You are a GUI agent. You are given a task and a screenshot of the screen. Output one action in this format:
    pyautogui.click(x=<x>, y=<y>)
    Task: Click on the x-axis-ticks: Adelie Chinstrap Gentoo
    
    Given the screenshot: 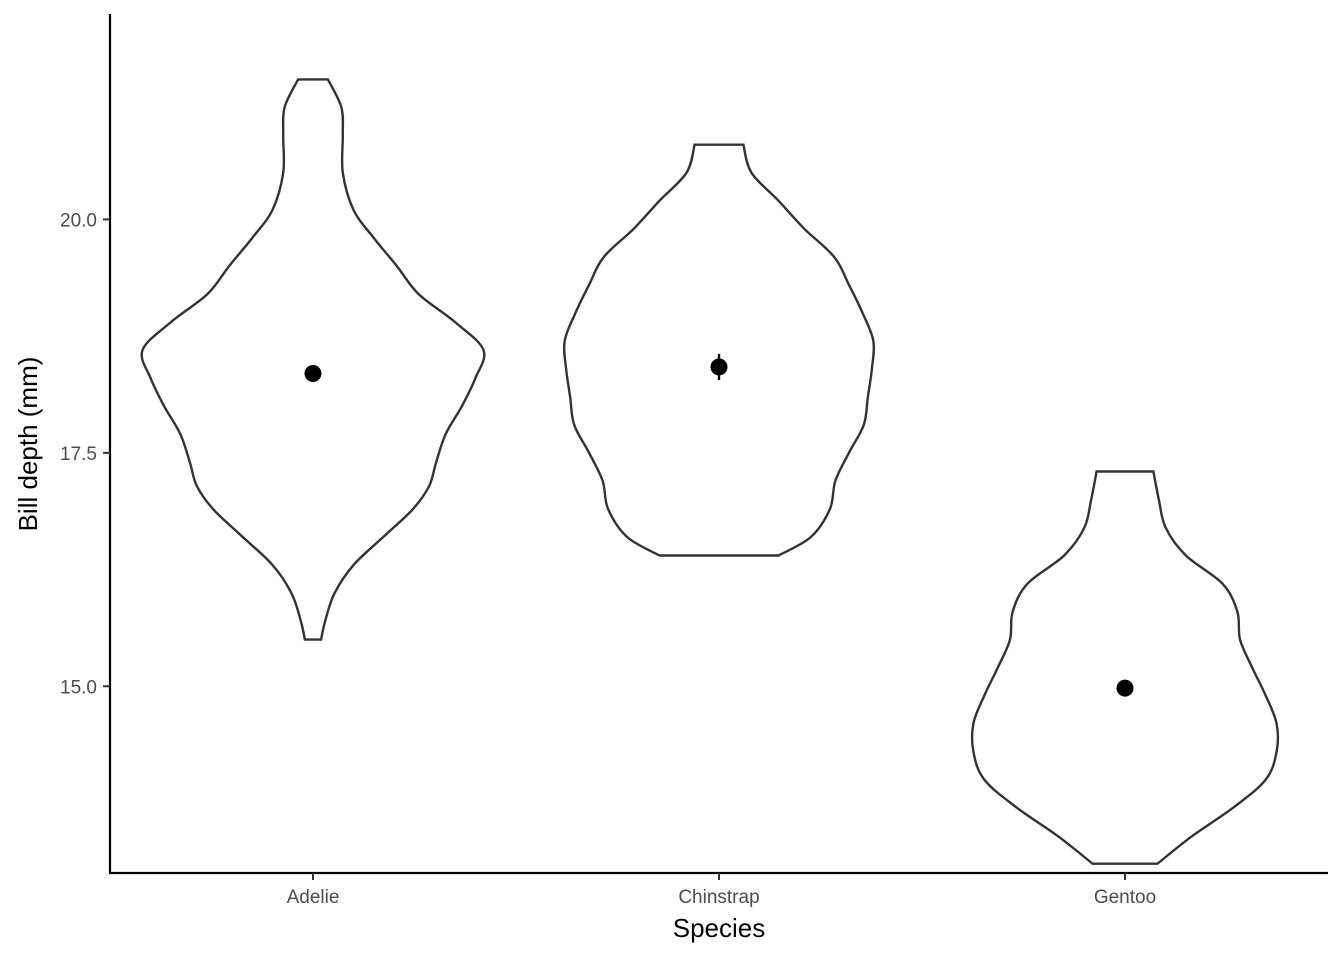 What is the action you would take?
    pyautogui.click(x=721, y=890)
    